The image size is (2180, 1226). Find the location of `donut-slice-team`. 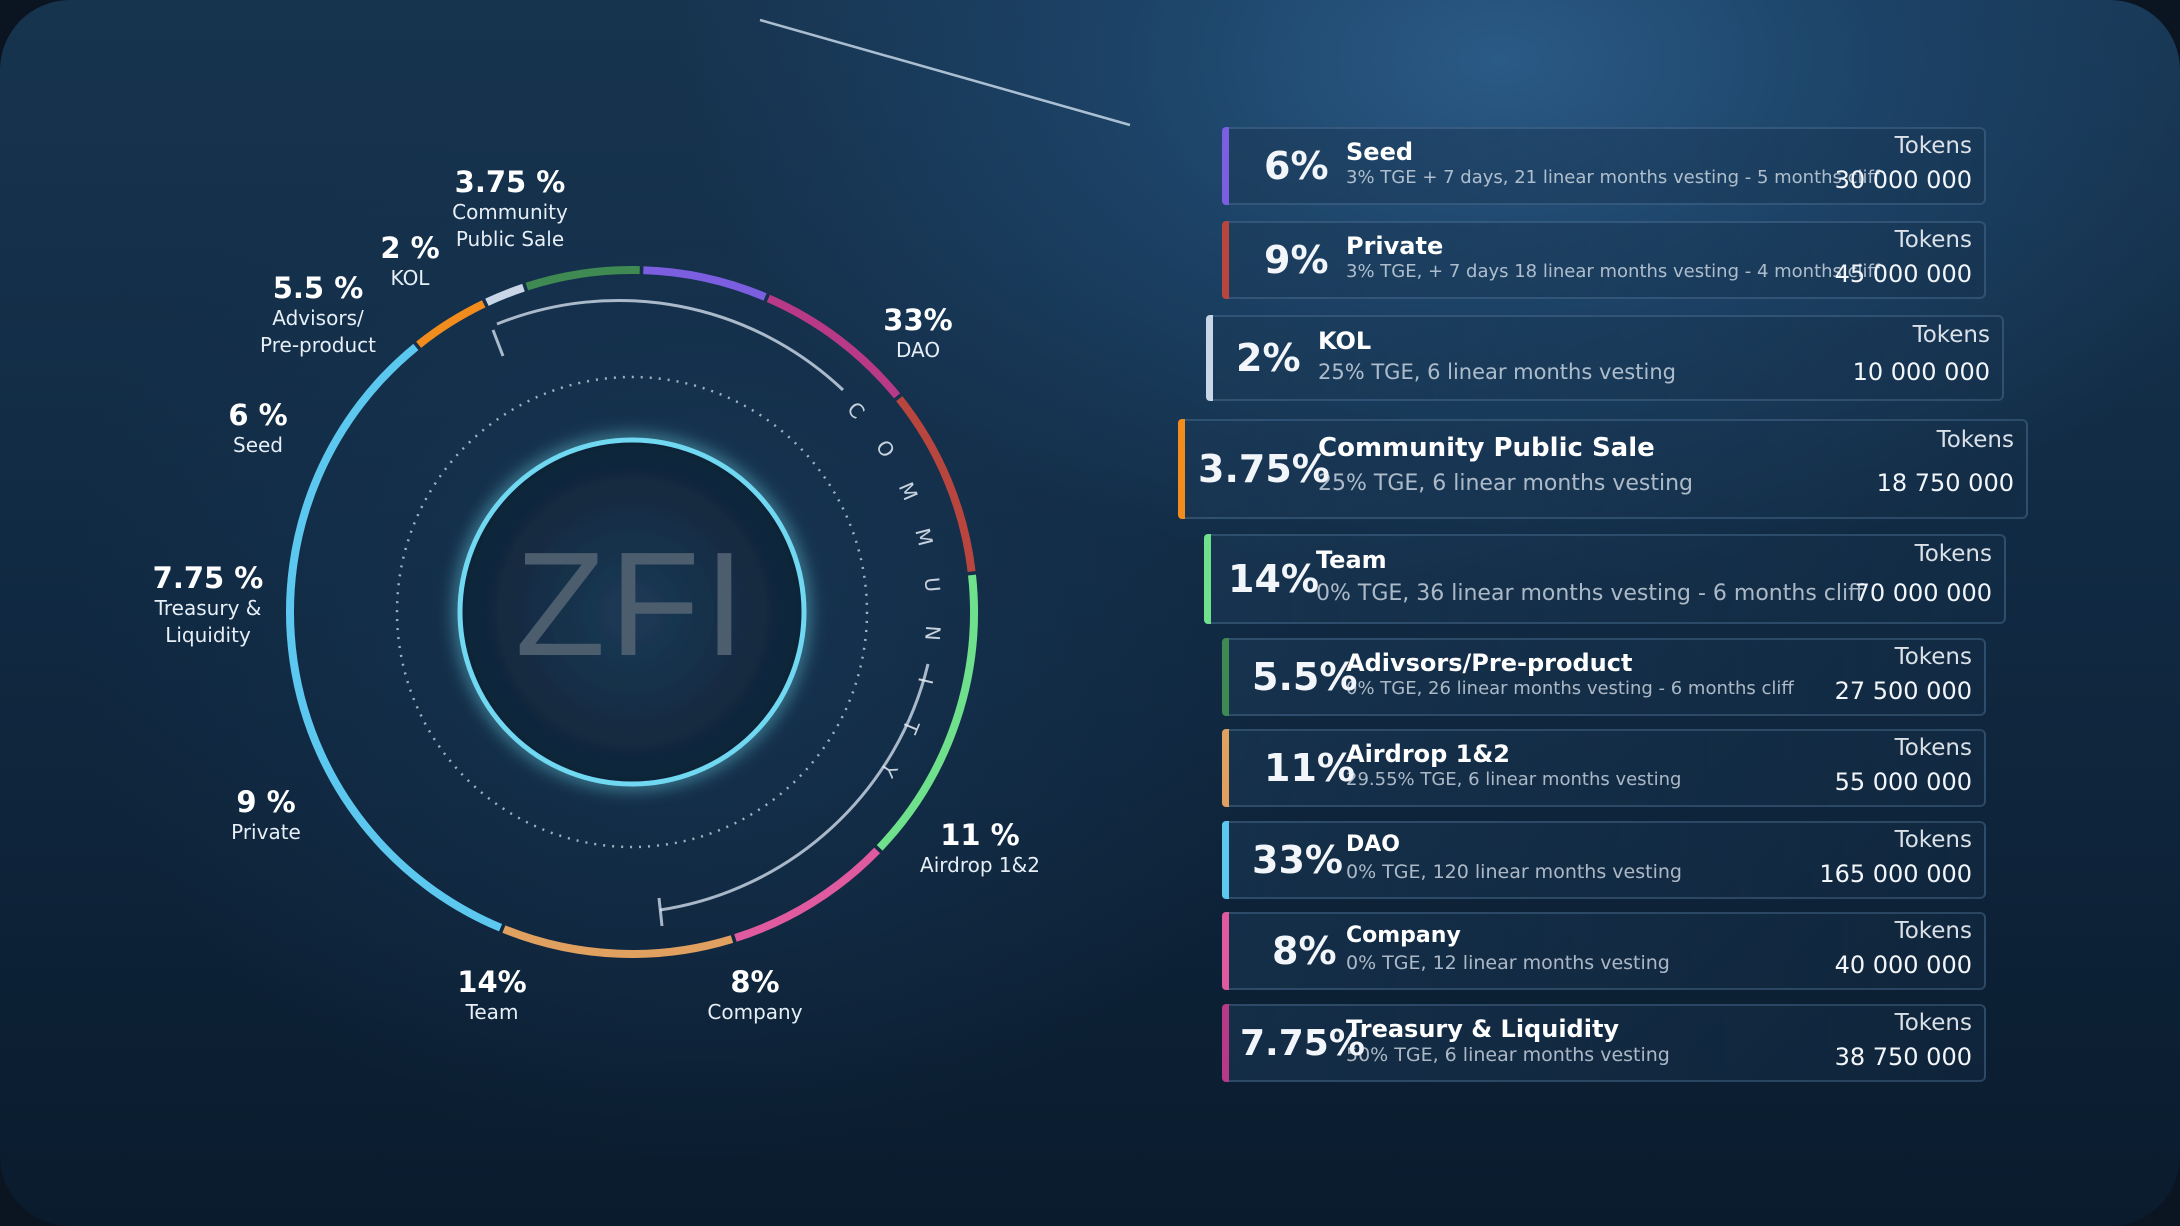

donut-slice-team is located at coordinates (927, 712).